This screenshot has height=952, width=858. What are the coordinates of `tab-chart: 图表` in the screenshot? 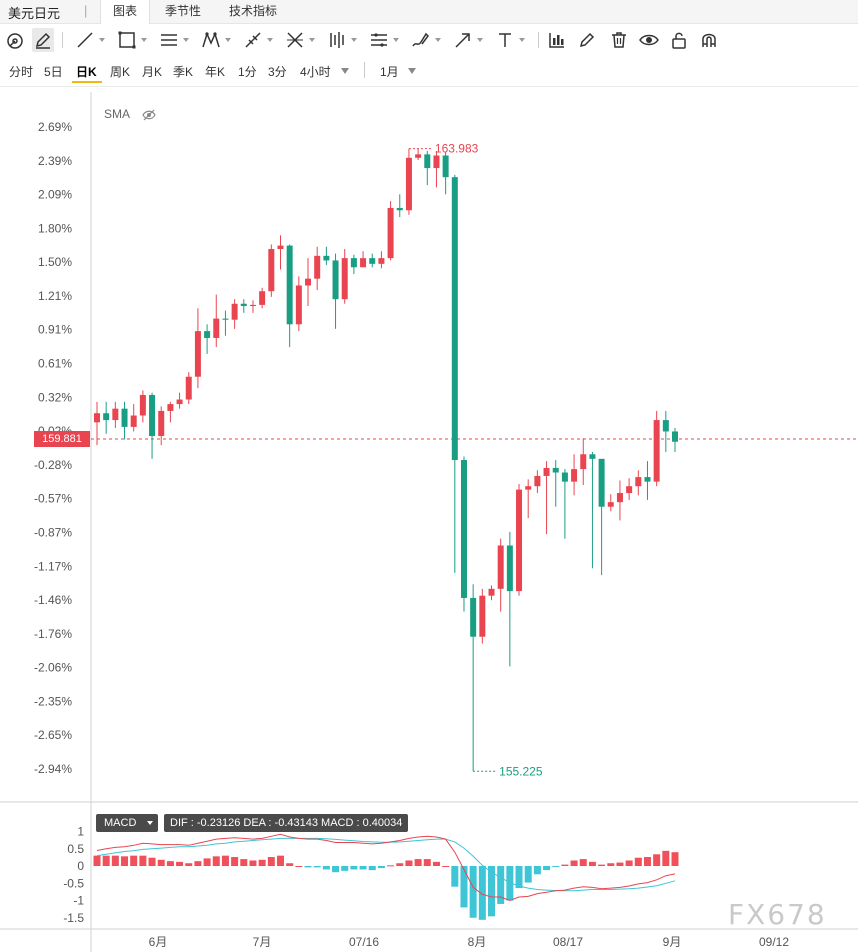 It's located at (125, 12).